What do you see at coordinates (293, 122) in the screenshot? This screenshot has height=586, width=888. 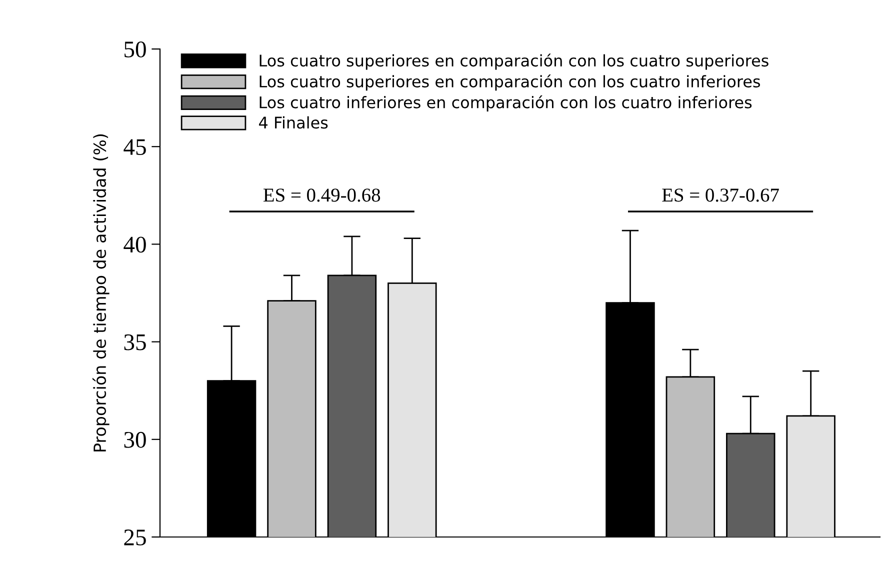 I see `legend-label: 4 Finales` at bounding box center [293, 122].